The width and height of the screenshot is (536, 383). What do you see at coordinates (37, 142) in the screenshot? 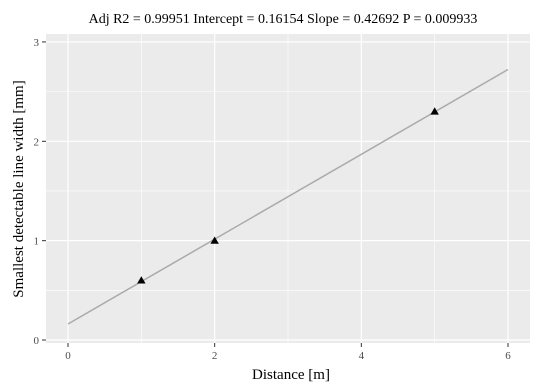
I see `y-tick-label: 2` at bounding box center [37, 142].